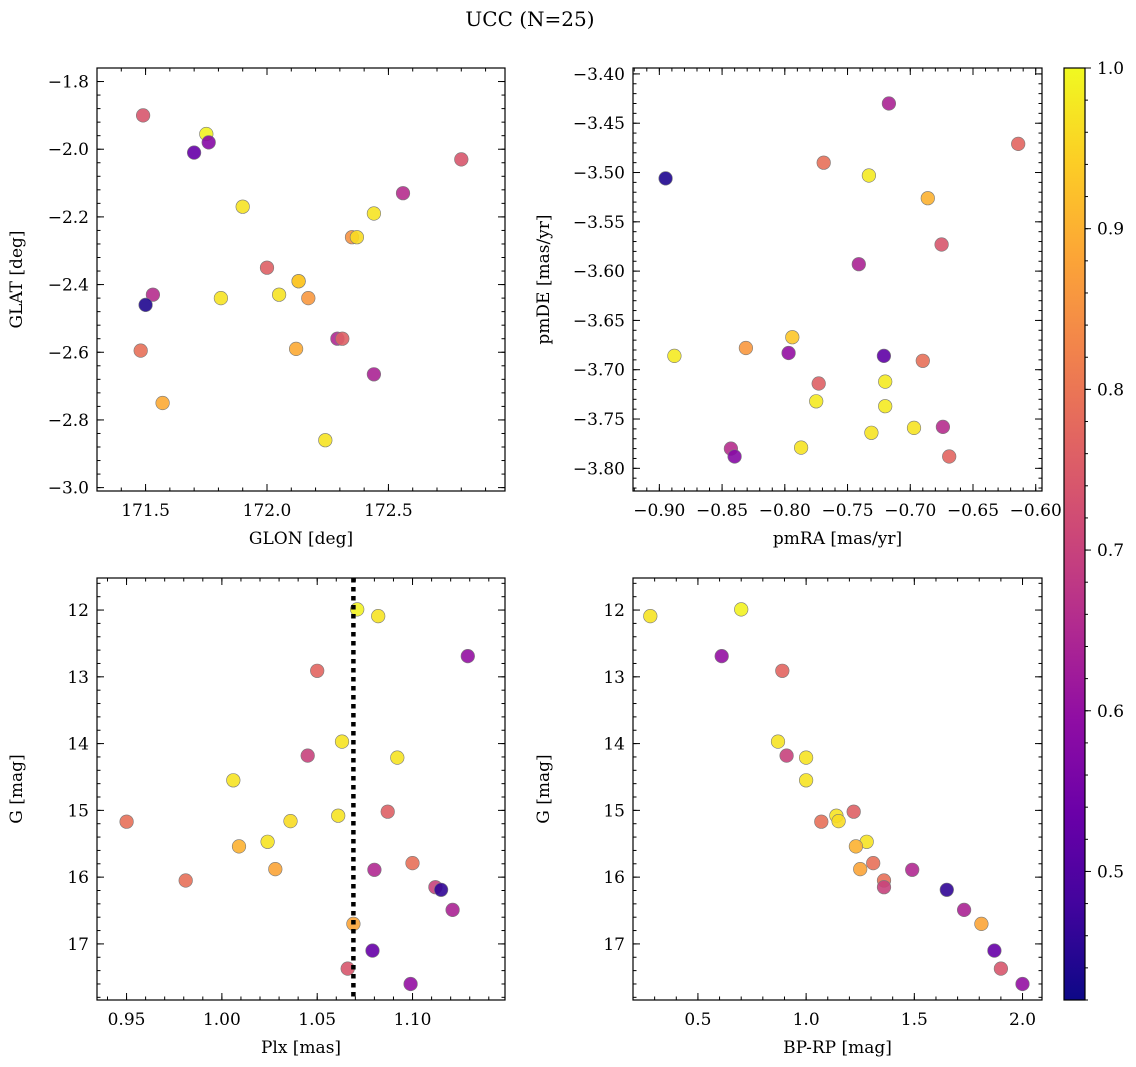 The width and height of the screenshot is (1136, 1067). Describe the element at coordinates (68, 218) in the screenshot. I see `y-tick-label: −2.2` at that location.